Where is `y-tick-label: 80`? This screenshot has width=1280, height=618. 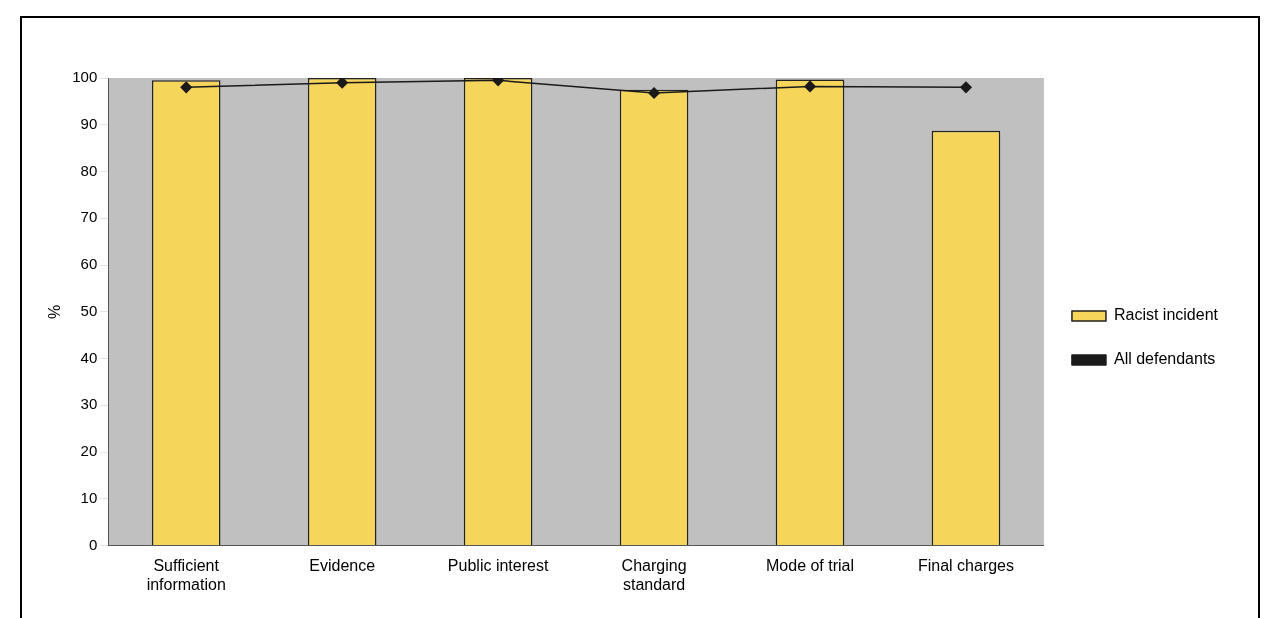 y-tick-label: 80 is located at coordinates (89, 170).